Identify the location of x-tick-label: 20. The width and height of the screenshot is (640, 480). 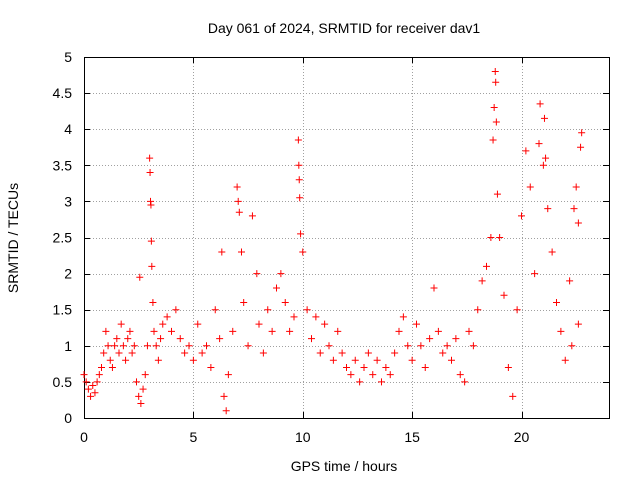
(522, 437).